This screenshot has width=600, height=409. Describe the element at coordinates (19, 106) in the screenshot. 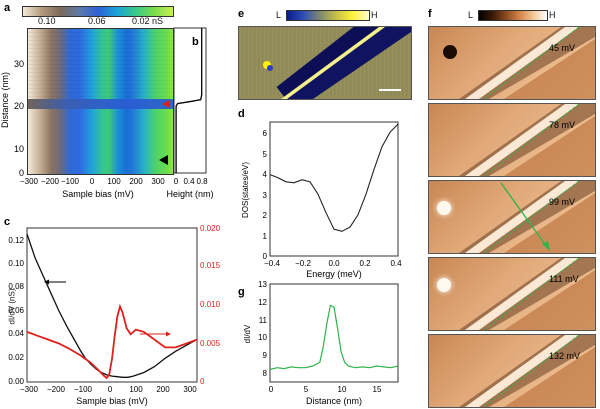

I see `a-ytick-20: 20` at that location.